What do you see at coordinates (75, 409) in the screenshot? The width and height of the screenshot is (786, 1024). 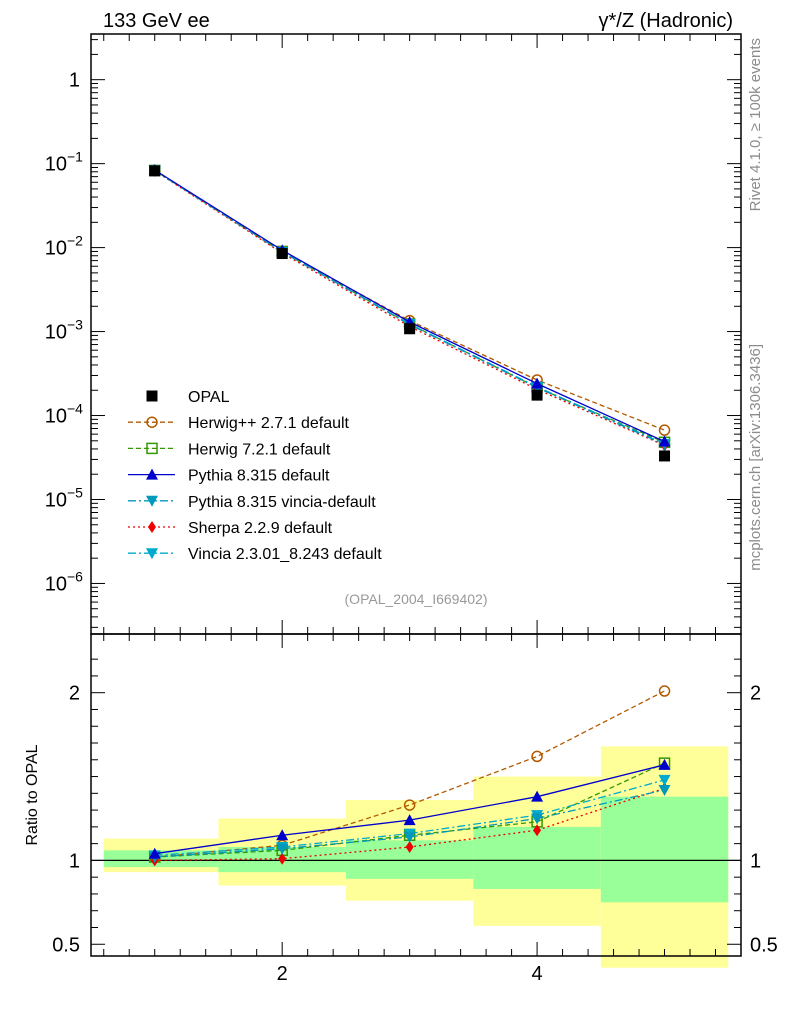 I see `main-y-tick-exponent: −4` at bounding box center [75, 409].